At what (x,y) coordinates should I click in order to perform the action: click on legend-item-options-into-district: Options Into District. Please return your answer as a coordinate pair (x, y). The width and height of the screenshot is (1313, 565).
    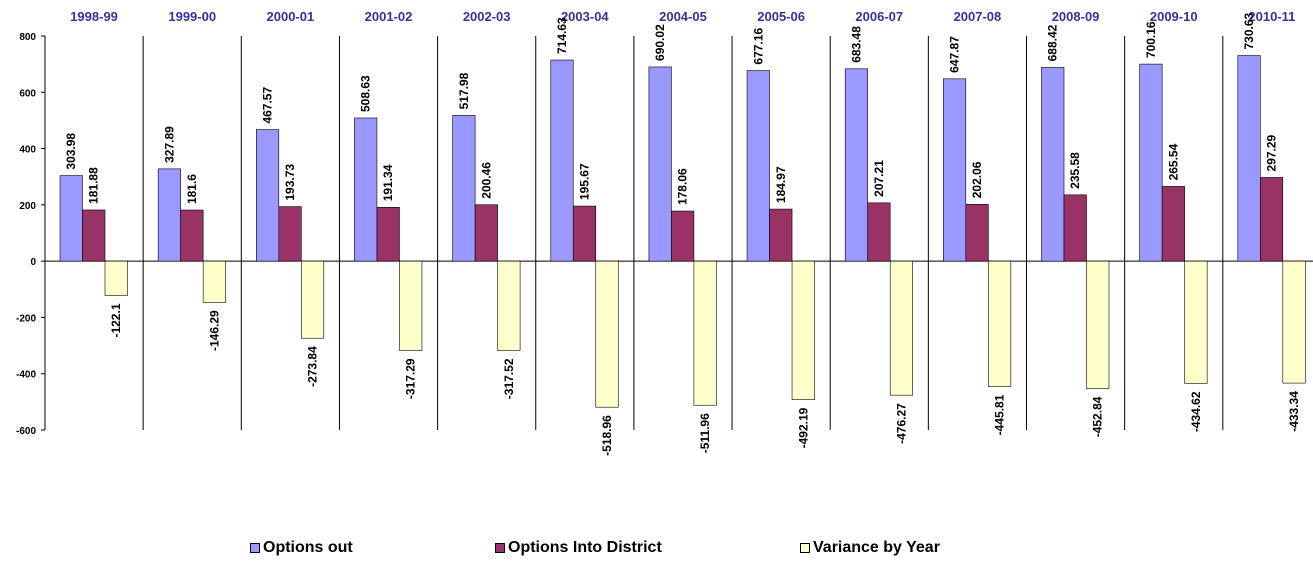
    Looking at the image, I should click on (647, 548).